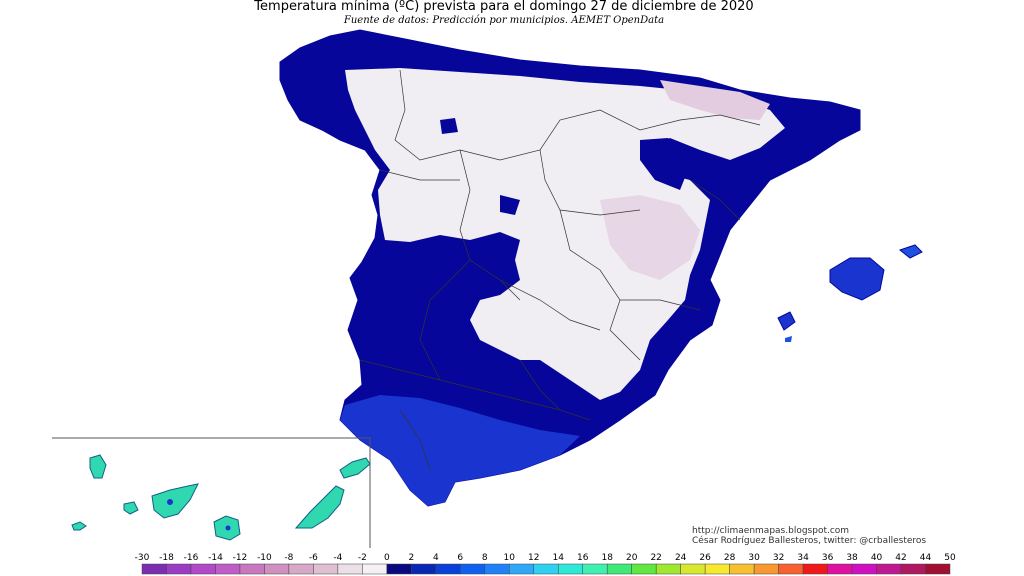 This screenshot has width=1024, height=576. I want to click on el-hierro, so click(79, 526).